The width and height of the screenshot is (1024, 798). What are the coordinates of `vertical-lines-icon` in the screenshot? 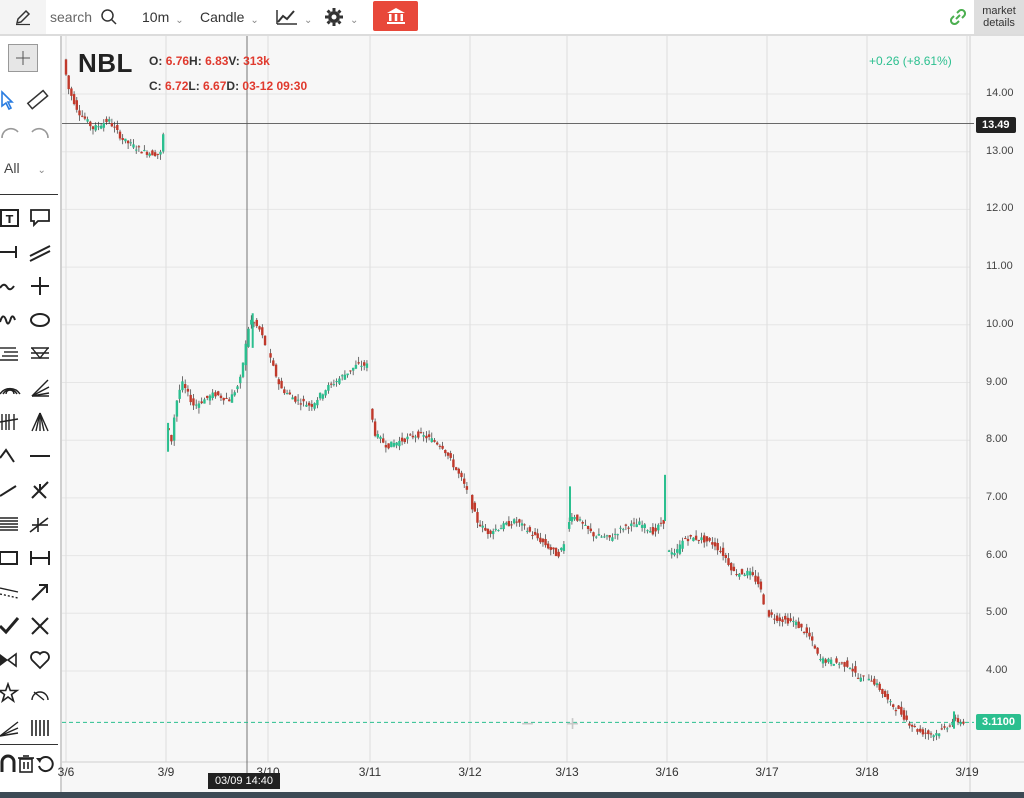 It's located at (40, 728).